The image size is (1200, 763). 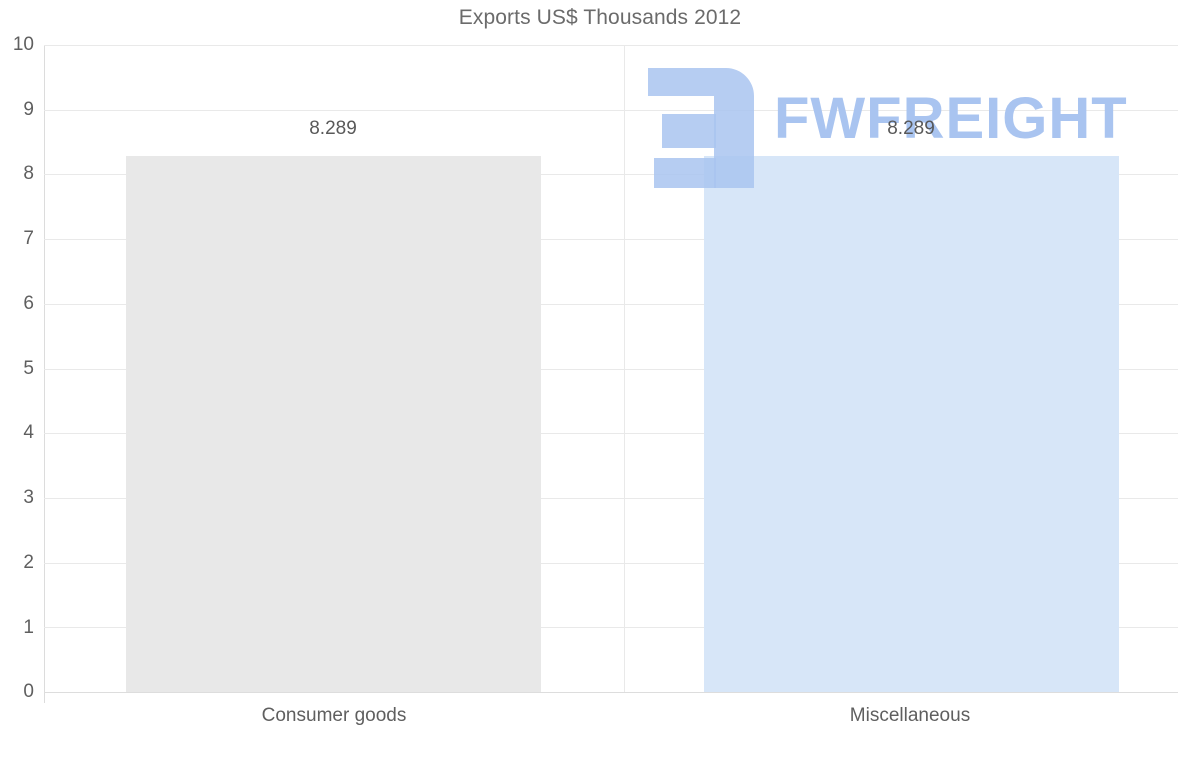 What do you see at coordinates (334, 715) in the screenshot?
I see `x-tick-label-consumer-goods: Consumer goods` at bounding box center [334, 715].